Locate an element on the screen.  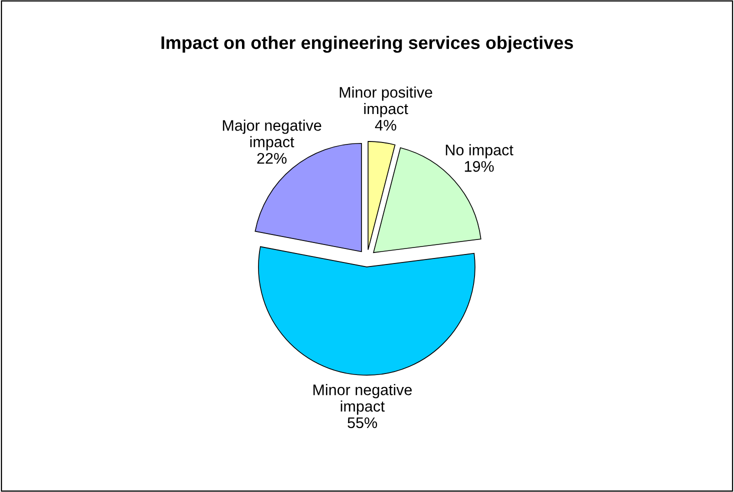
slice-label: Major negative impact is located at coordinates (272, 135).